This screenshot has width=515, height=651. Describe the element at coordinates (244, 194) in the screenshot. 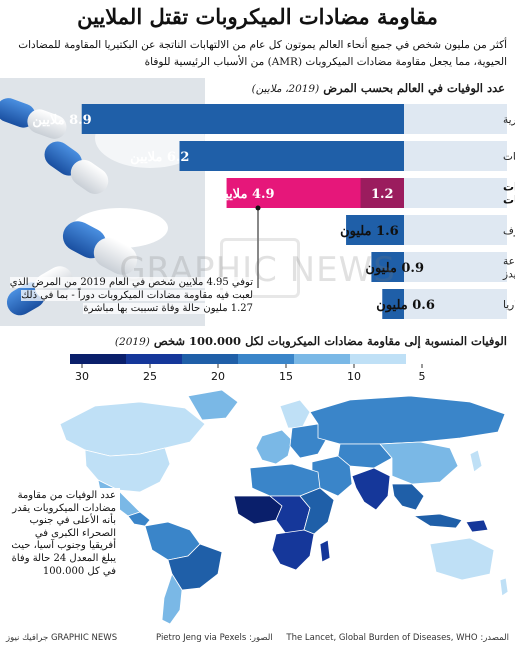

I see `bar-value-label: 4.9 ملايين` at that location.